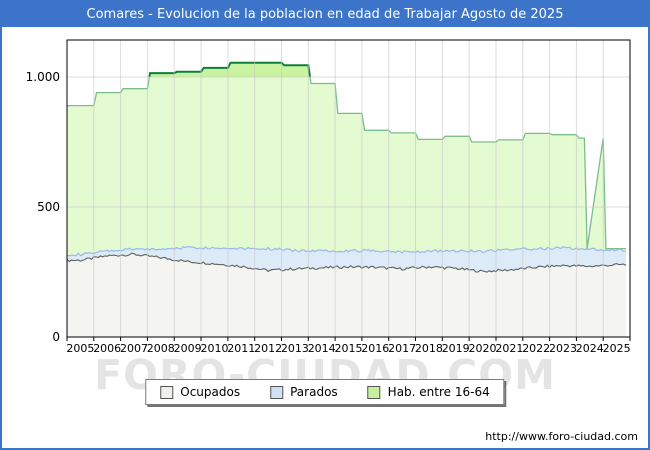  Describe the element at coordinates (483, 348) in the screenshot. I see `svg-text: 2020` at that location.